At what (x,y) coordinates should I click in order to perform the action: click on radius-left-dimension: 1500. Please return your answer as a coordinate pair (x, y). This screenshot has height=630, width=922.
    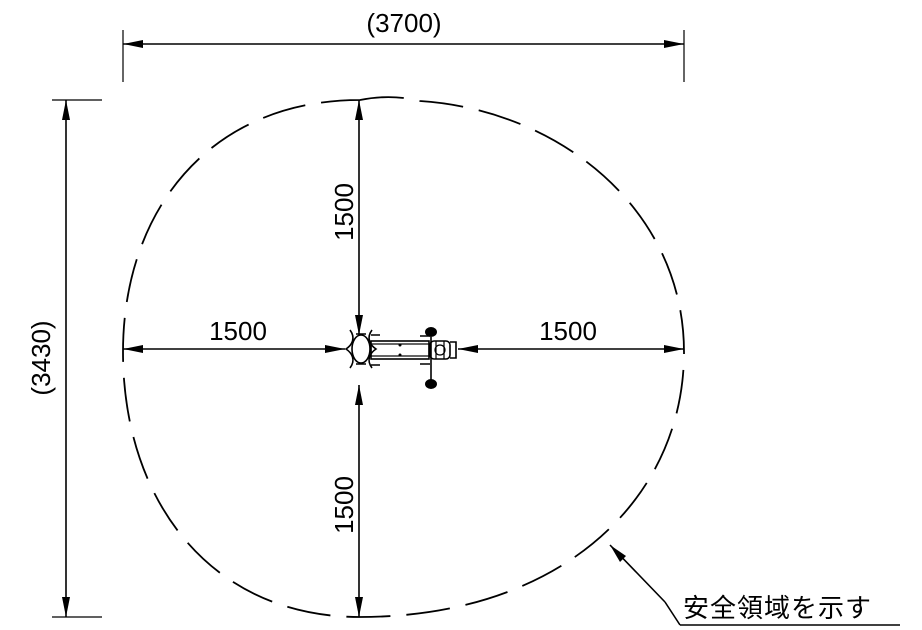
    Looking at the image, I should click on (234, 334).